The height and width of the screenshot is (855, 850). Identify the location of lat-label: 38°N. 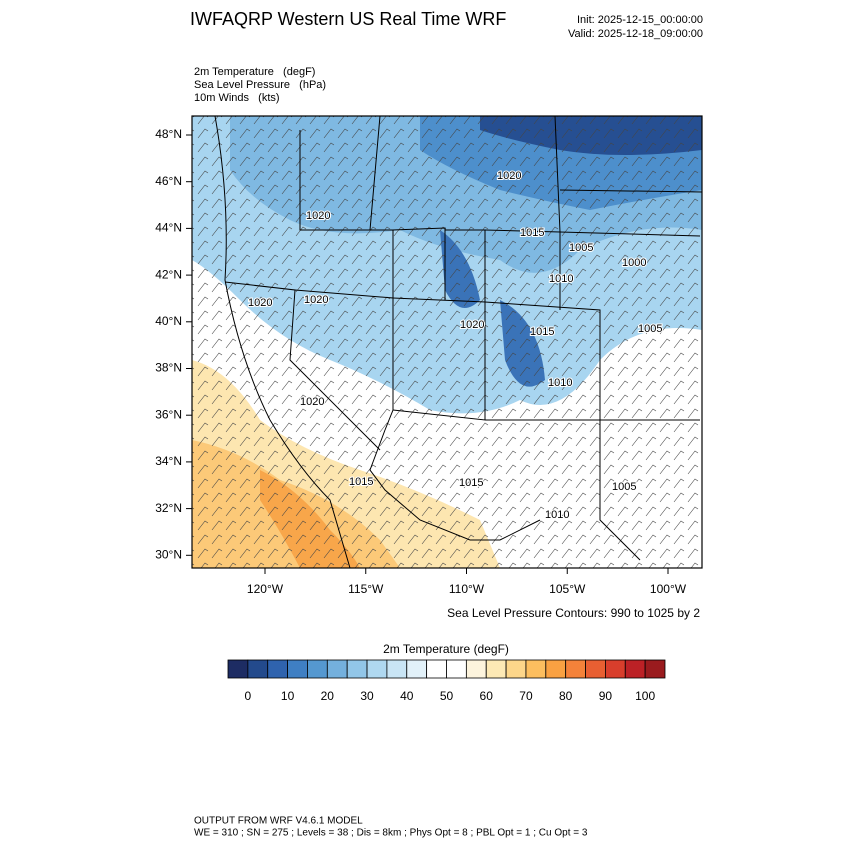
(168, 368).